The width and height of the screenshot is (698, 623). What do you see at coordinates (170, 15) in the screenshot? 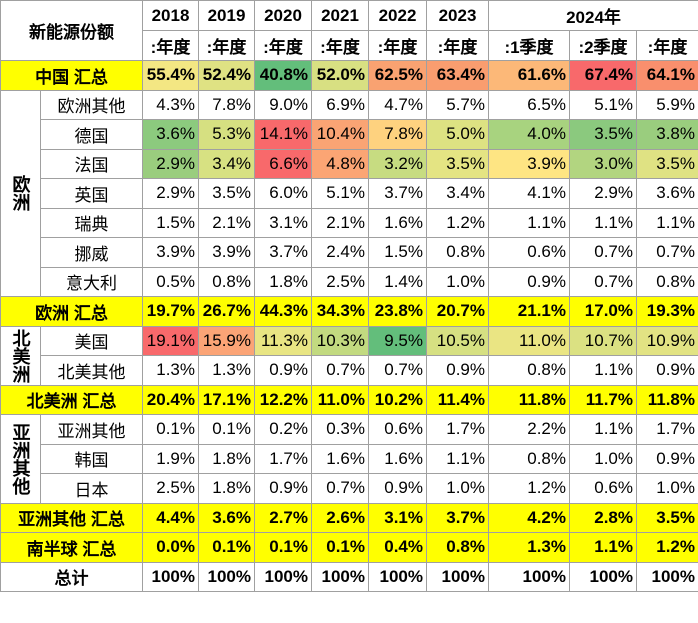
I see `year-header: 2018` at bounding box center [170, 15].